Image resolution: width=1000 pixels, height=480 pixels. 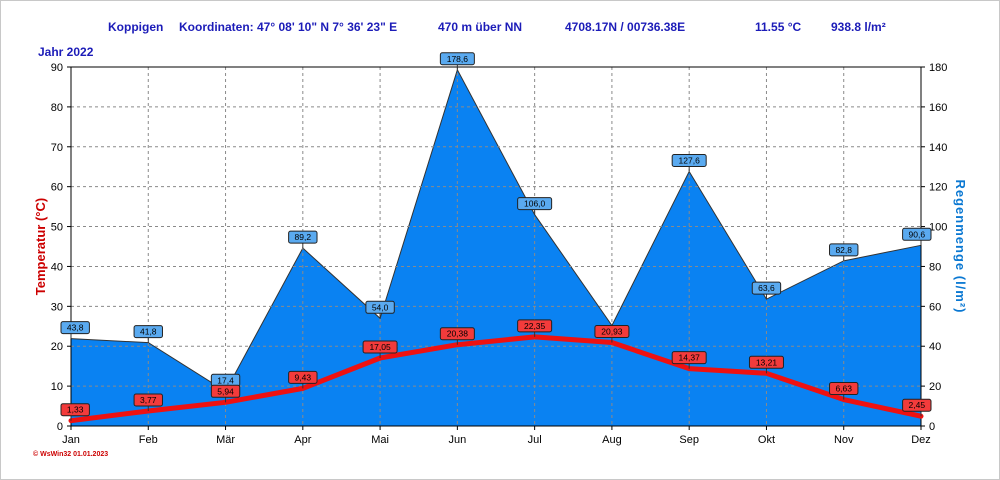 I want to click on year-label: Jahr 2022, so click(x=66, y=52).